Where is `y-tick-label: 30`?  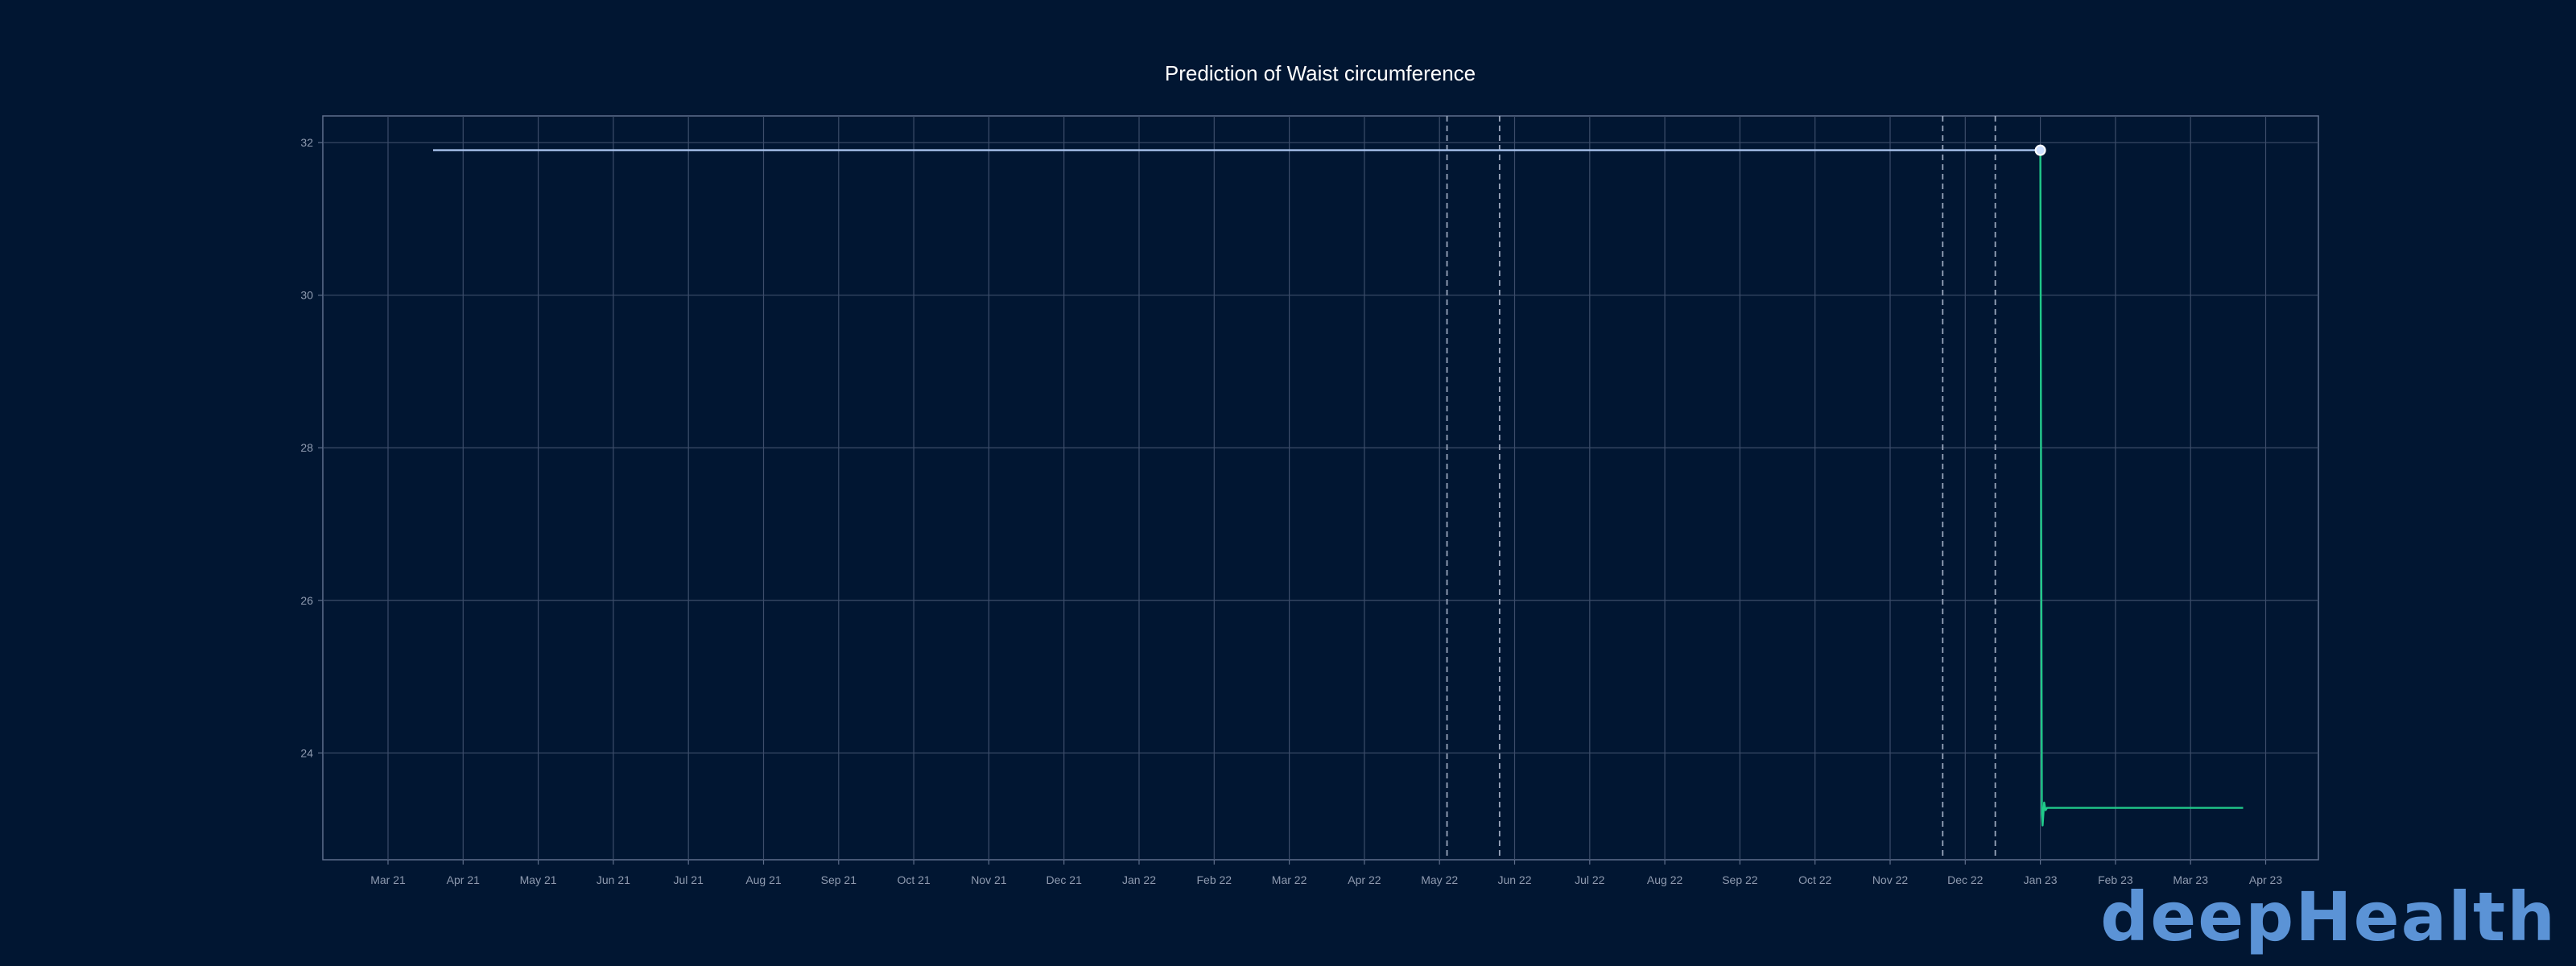 y-tick-label: 30 is located at coordinates (306, 295).